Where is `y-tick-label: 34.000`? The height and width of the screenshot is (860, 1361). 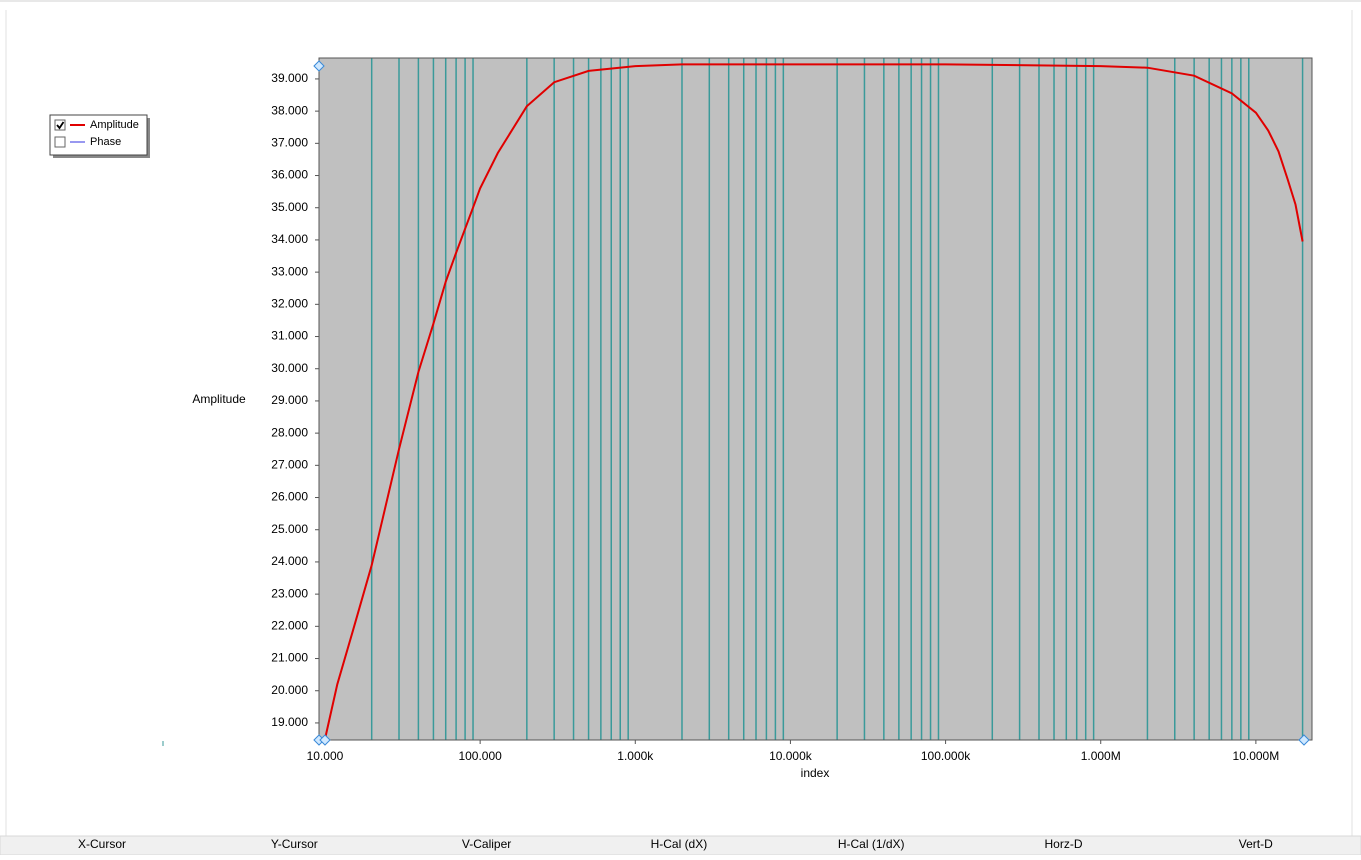
y-tick-label: 34.000 is located at coordinates (289, 239).